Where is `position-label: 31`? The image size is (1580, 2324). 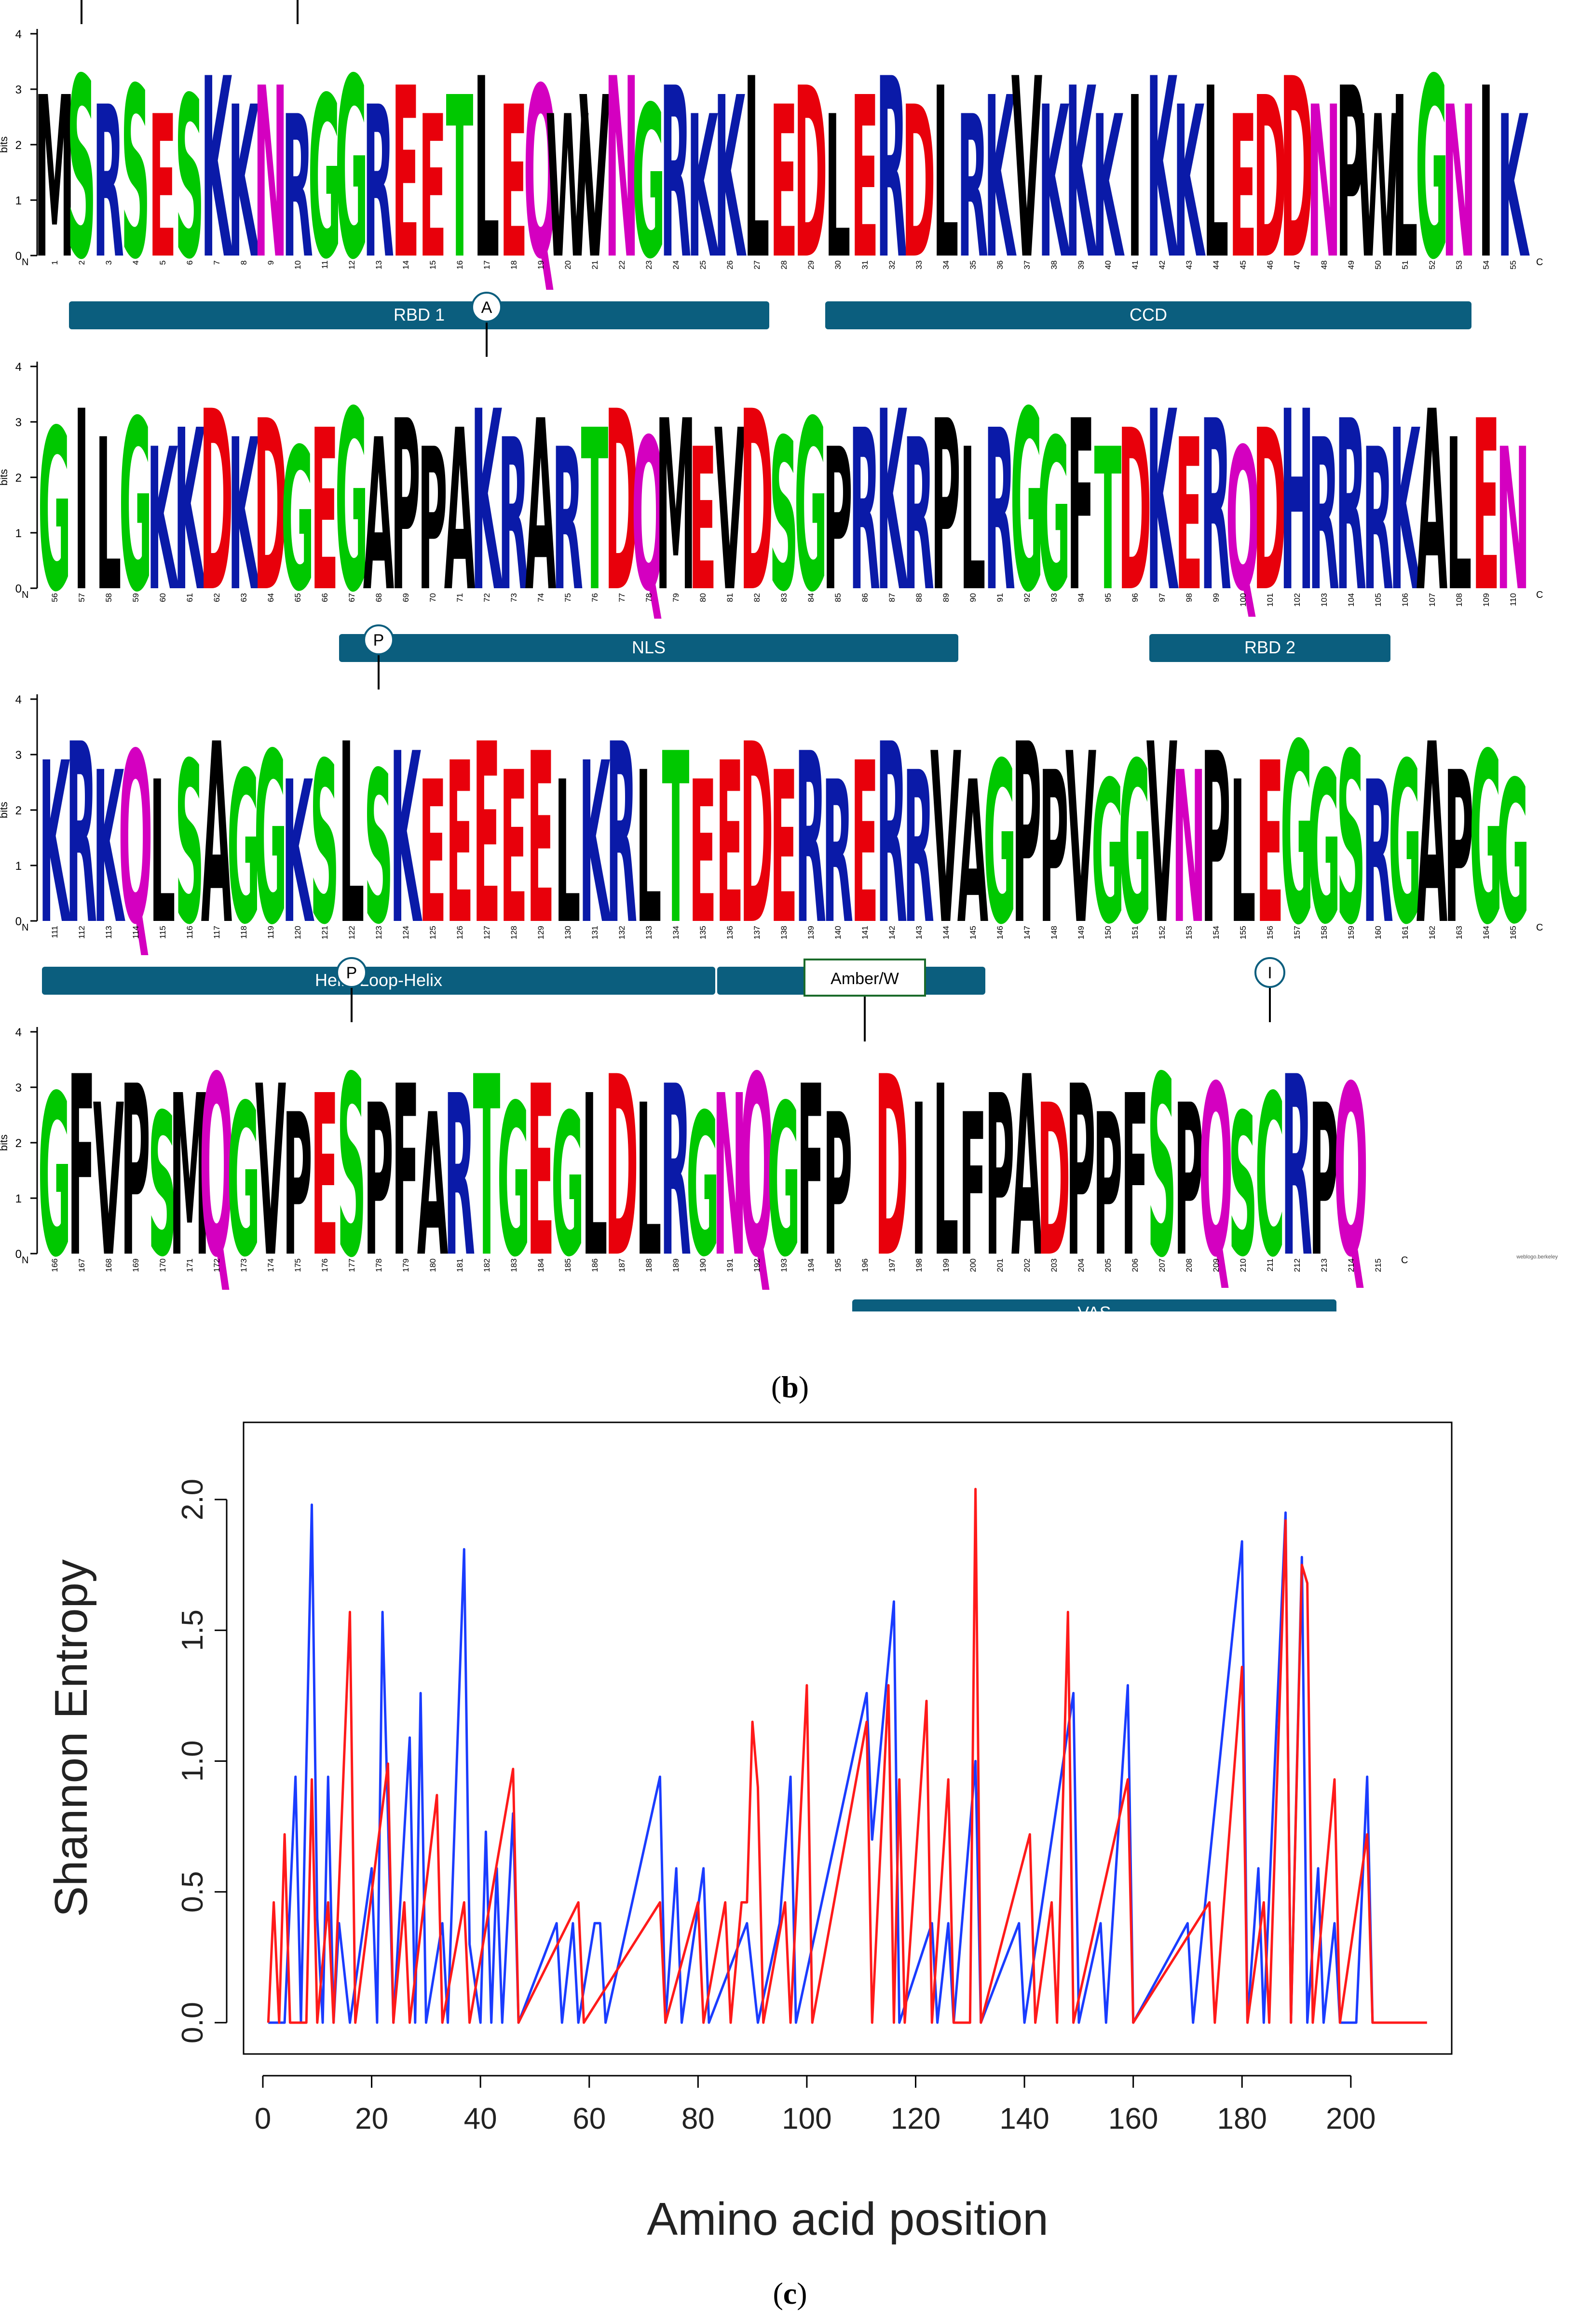
position-label: 31 is located at coordinates (865, 265).